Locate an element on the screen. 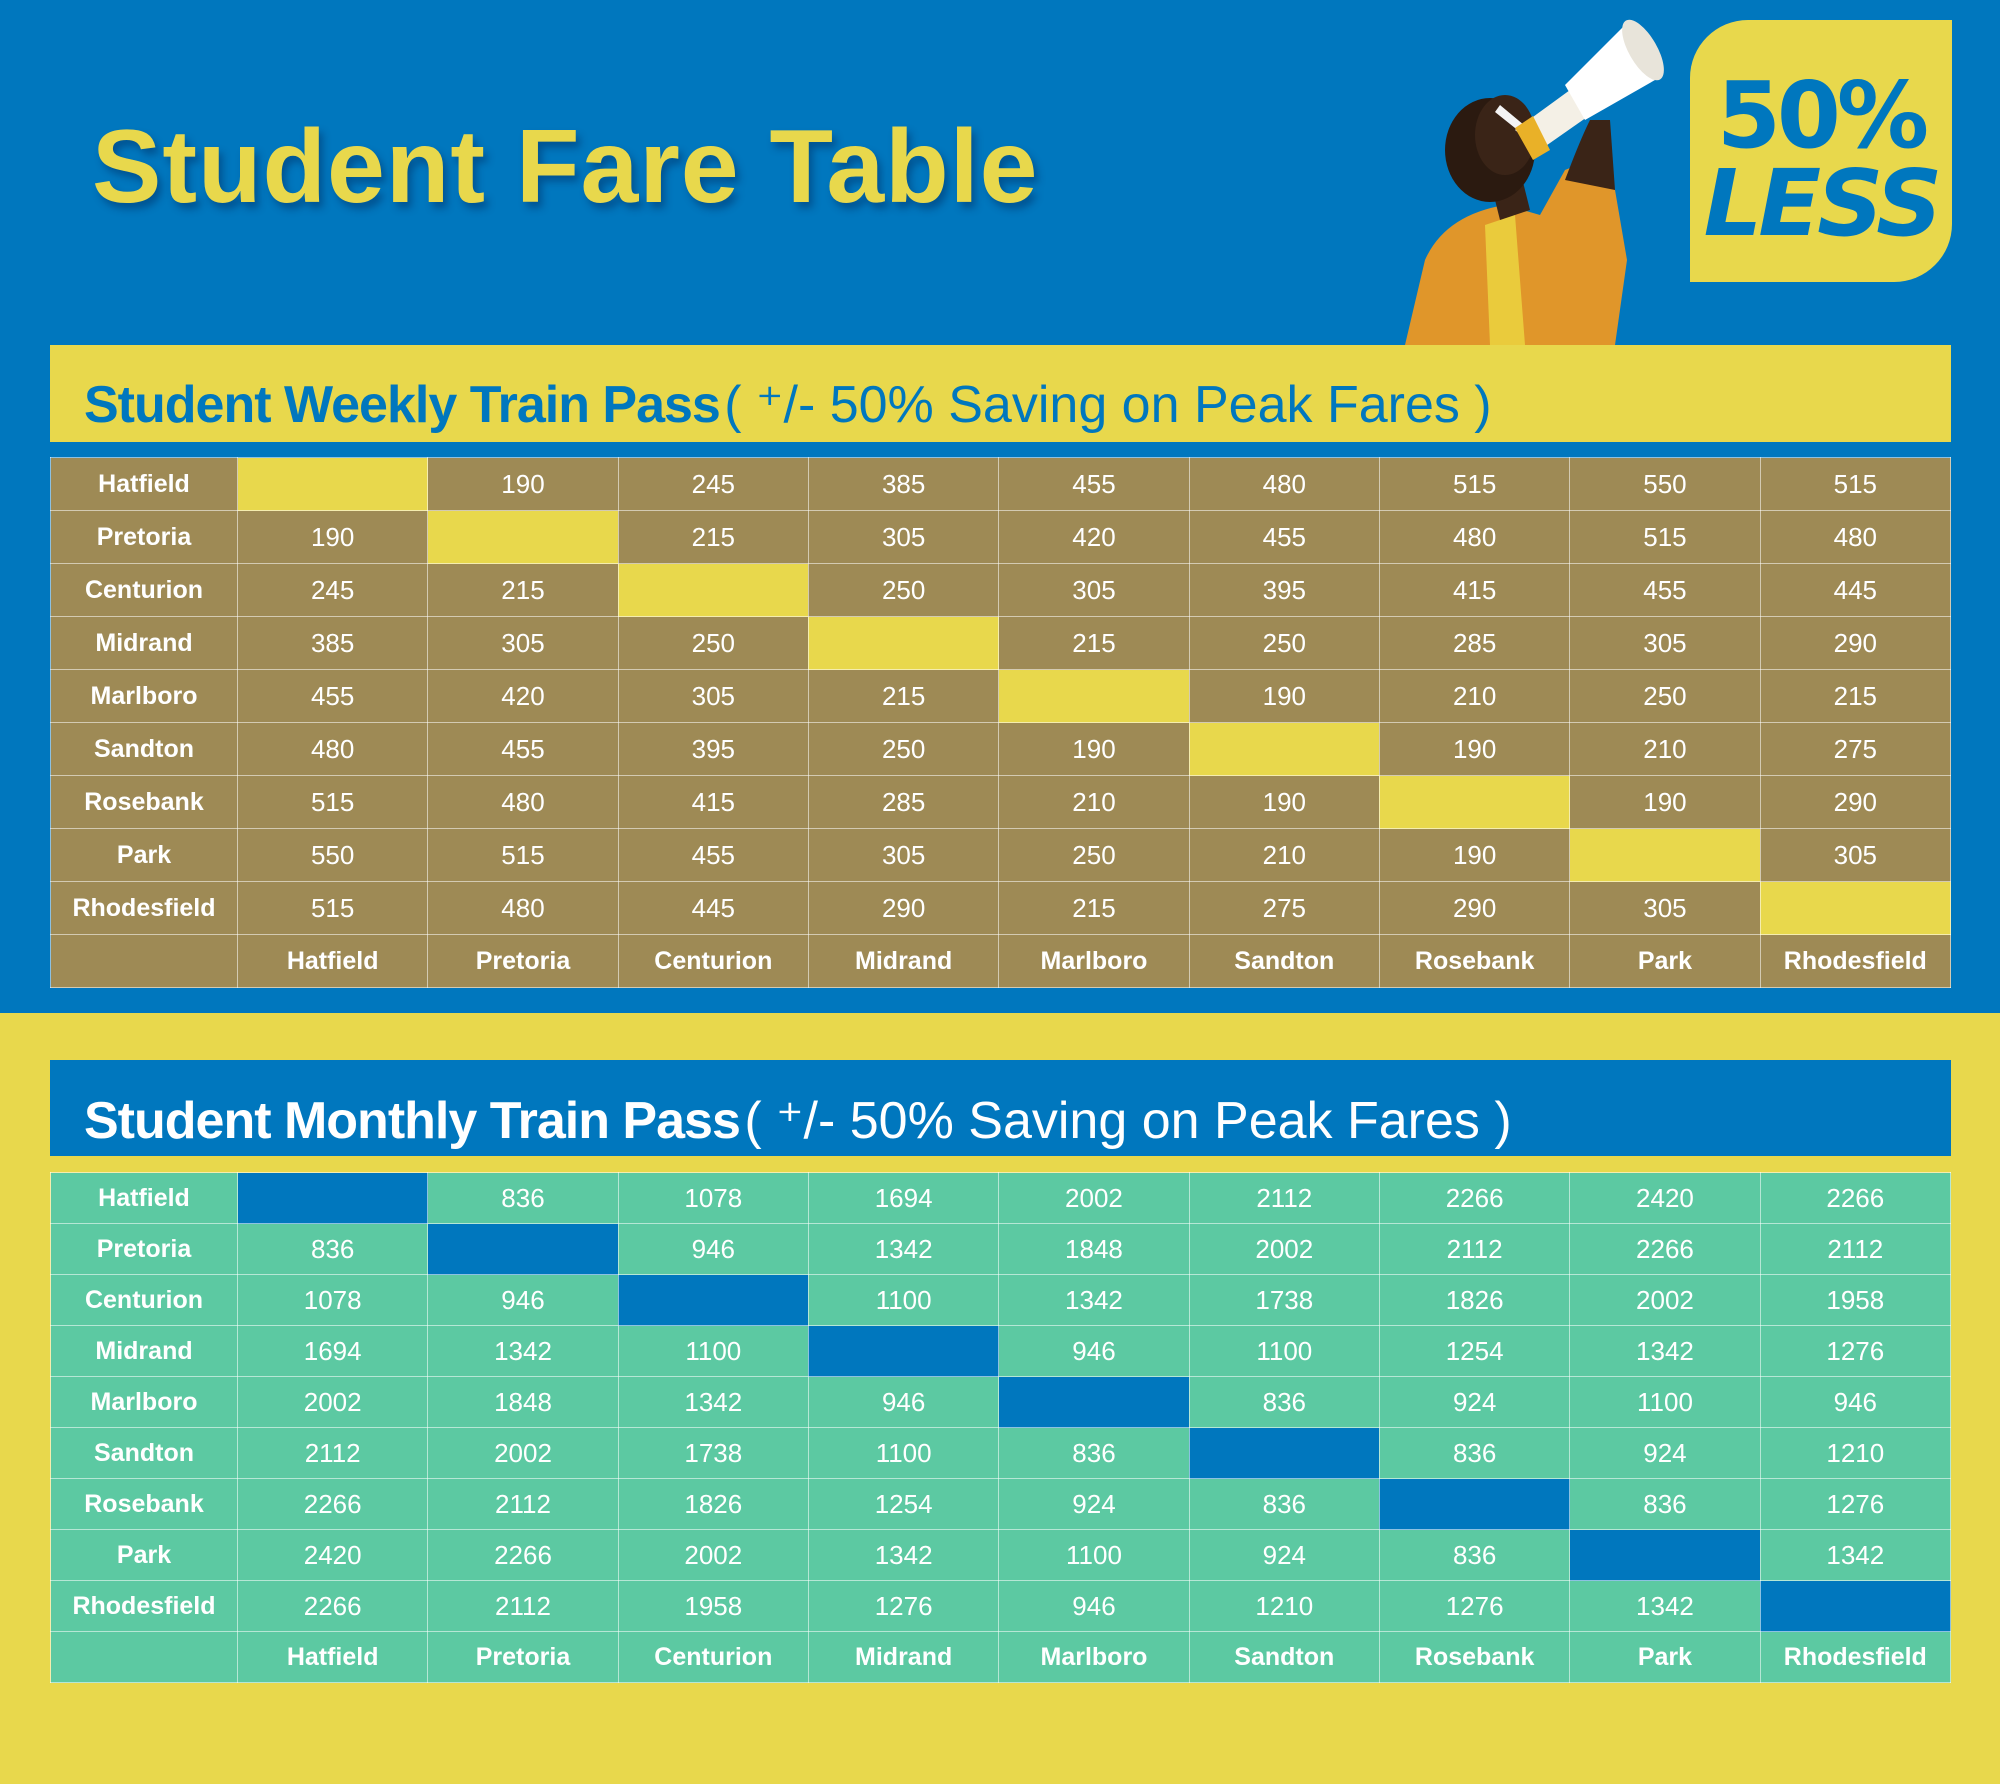 The height and width of the screenshot is (1784, 2000). table-row: Park 550 515 455 305 250 210 190 305 is located at coordinates (1001, 855).